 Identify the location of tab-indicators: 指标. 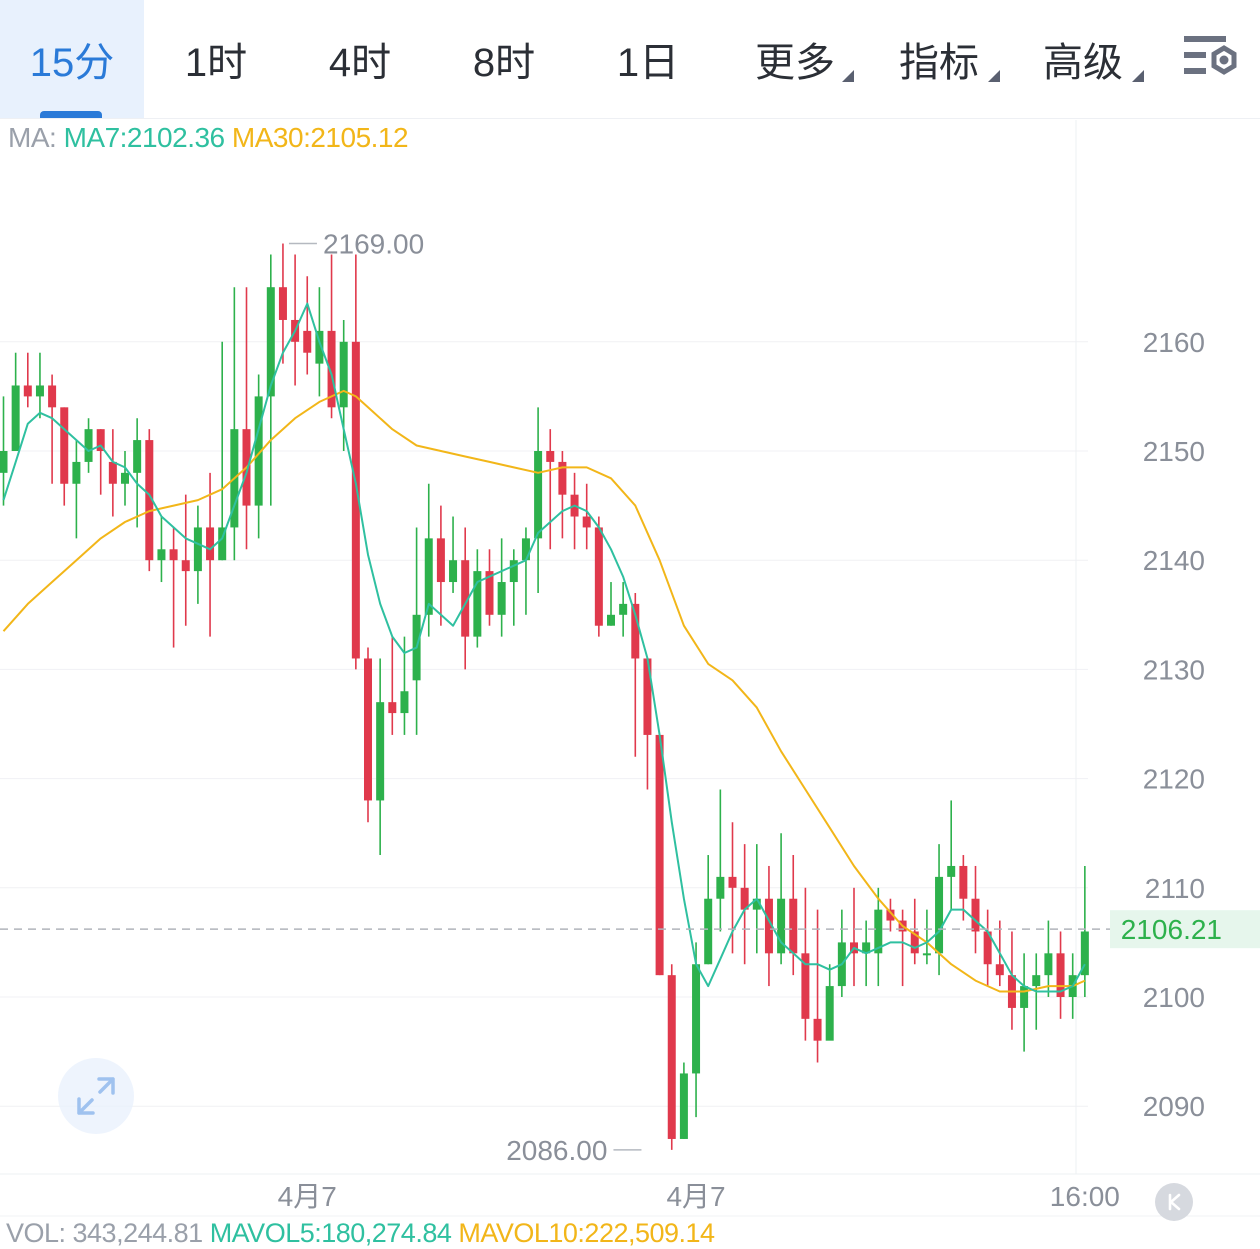
(939, 59).